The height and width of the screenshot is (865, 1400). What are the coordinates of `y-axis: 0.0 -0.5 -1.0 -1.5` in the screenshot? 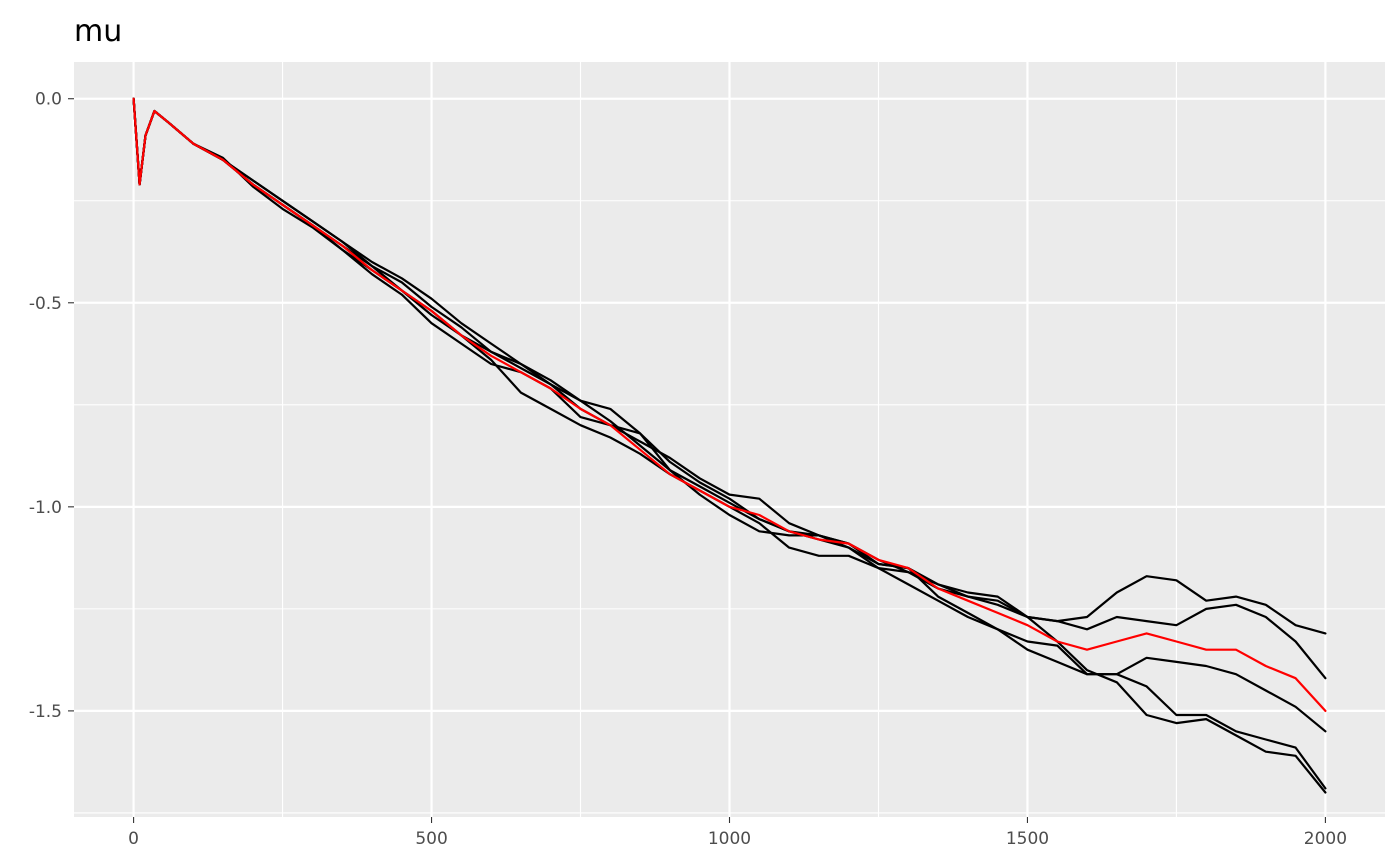 It's located at (51, 406).